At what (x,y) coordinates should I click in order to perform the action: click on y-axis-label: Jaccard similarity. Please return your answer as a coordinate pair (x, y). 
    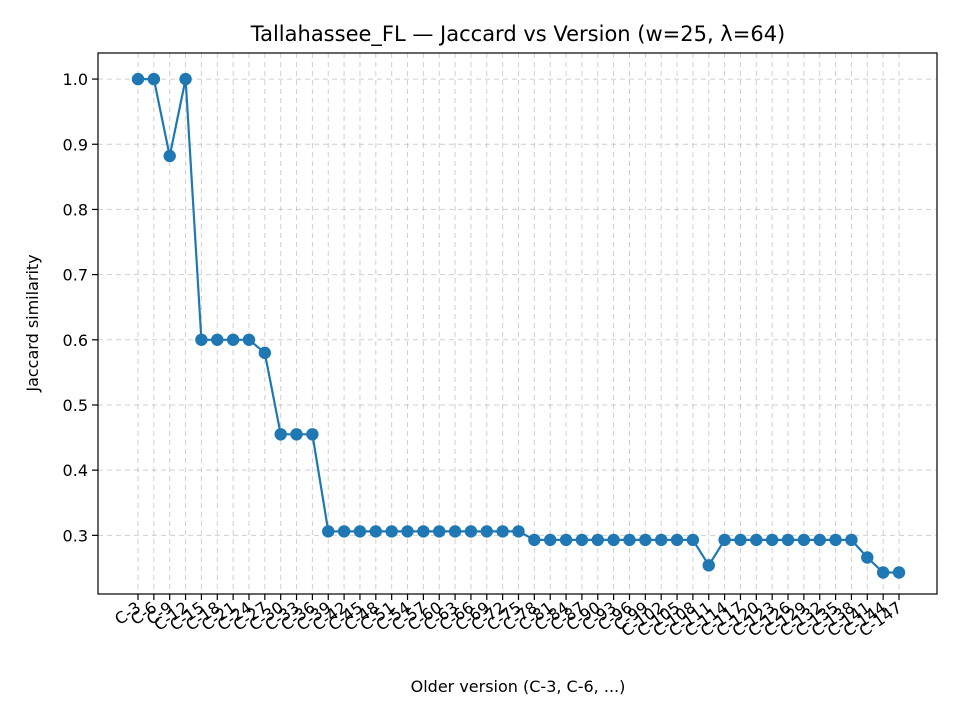
    Looking at the image, I should click on (32, 323).